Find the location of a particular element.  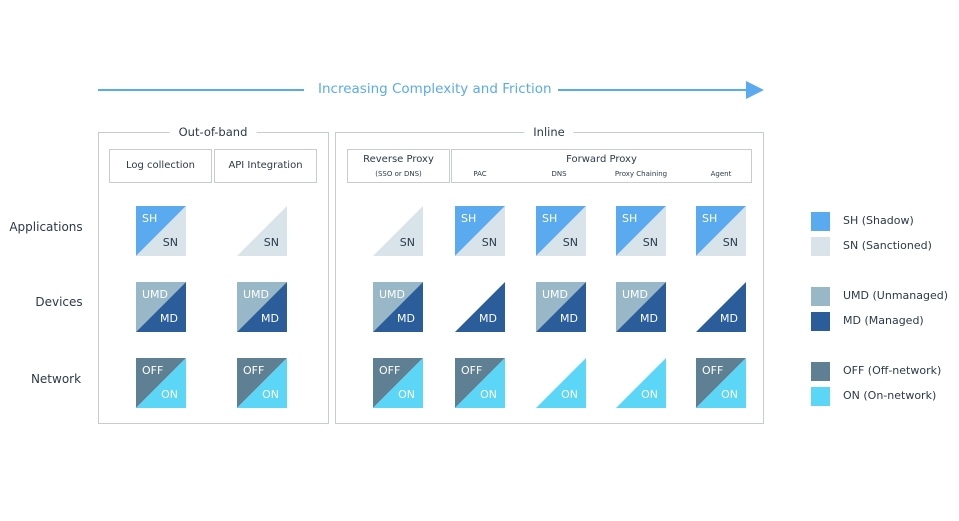

row-label-network: Network is located at coordinates (56, 379).